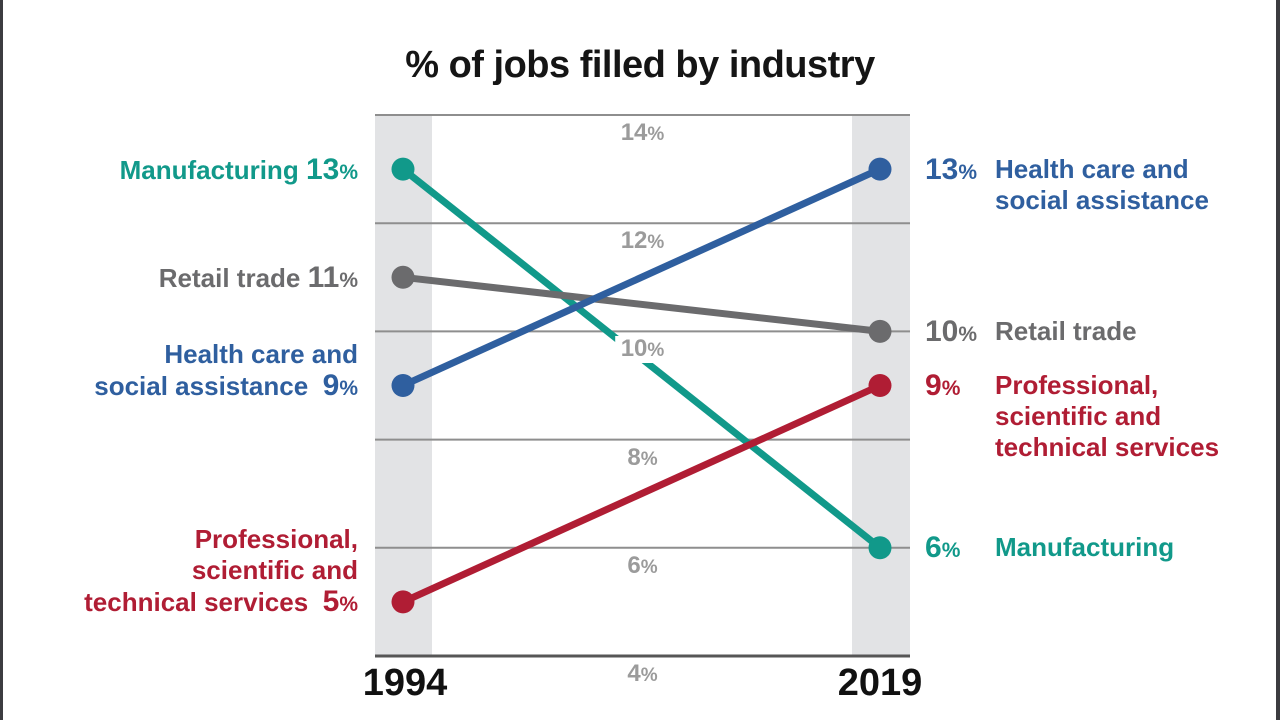 The image size is (1280, 720). What do you see at coordinates (221, 602) in the screenshot?
I see `label-line: technical services 5%` at bounding box center [221, 602].